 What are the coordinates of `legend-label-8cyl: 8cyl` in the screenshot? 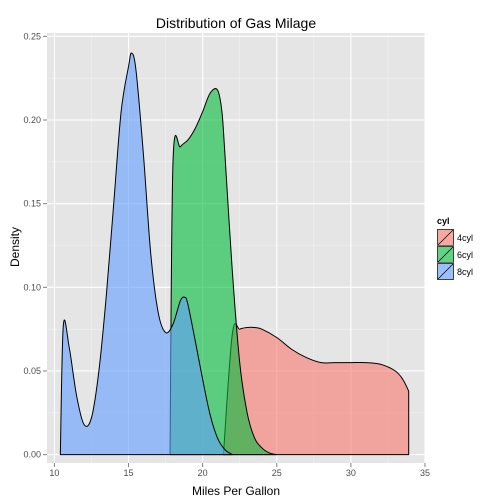 It's located at (465, 272).